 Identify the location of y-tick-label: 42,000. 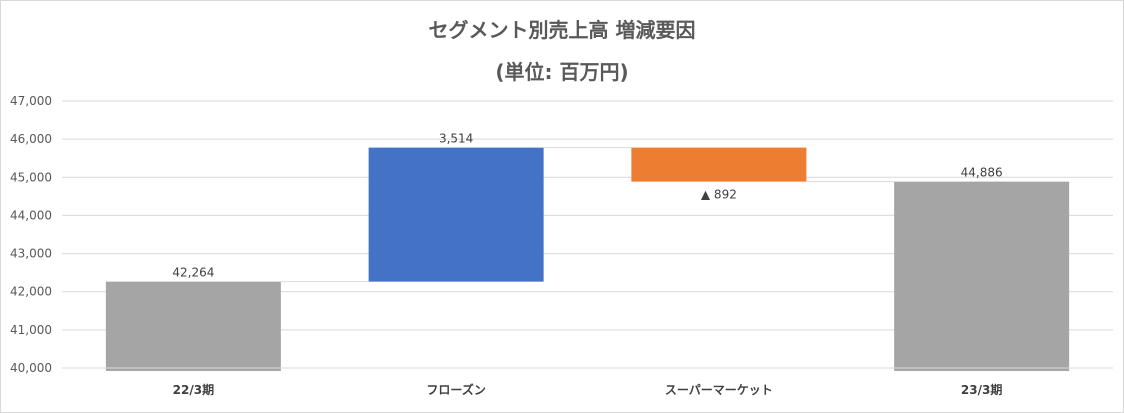
(31, 292).